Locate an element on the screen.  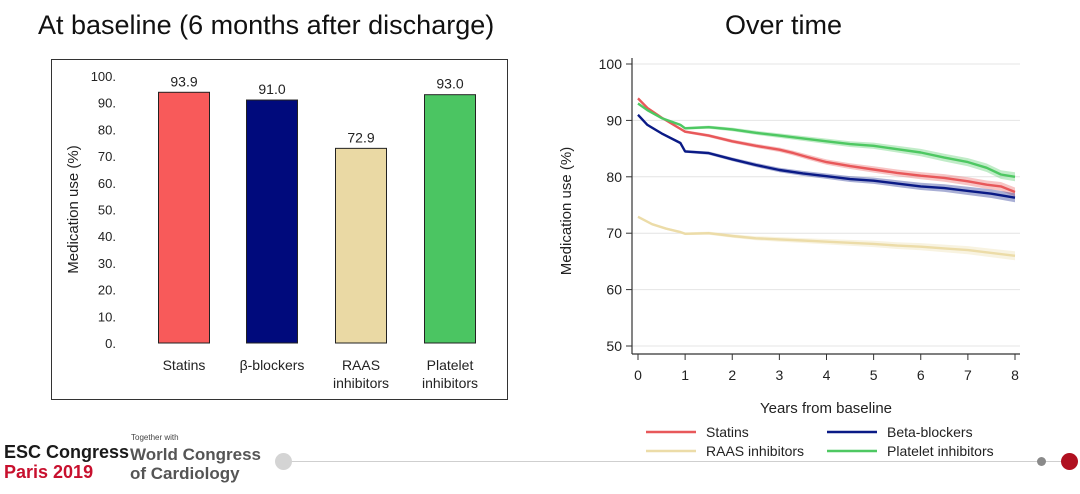
line-x-tick-label: 6 is located at coordinates (921, 375).